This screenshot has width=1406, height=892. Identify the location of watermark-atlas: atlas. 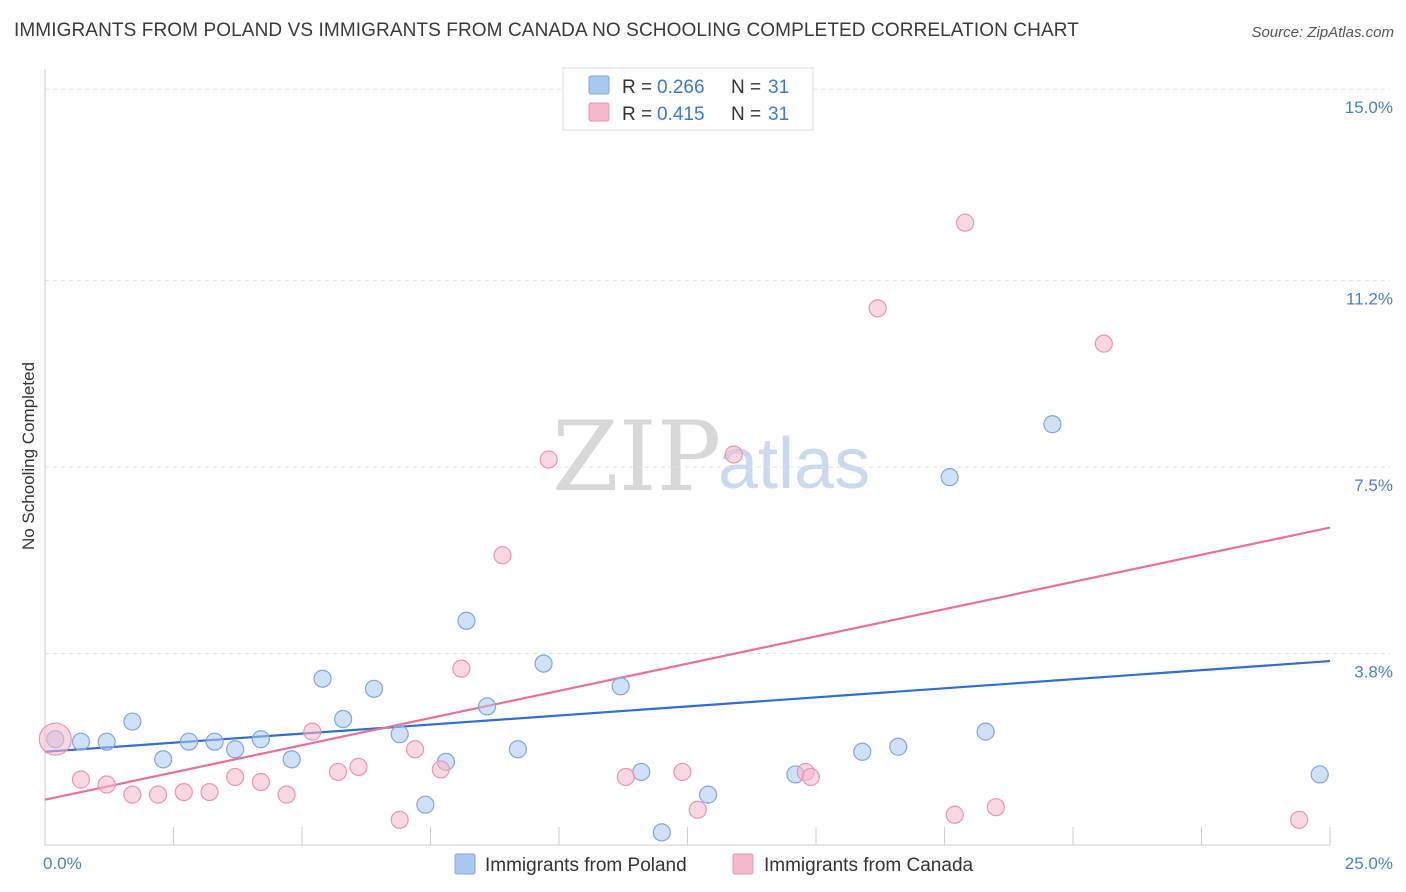
(794, 464).